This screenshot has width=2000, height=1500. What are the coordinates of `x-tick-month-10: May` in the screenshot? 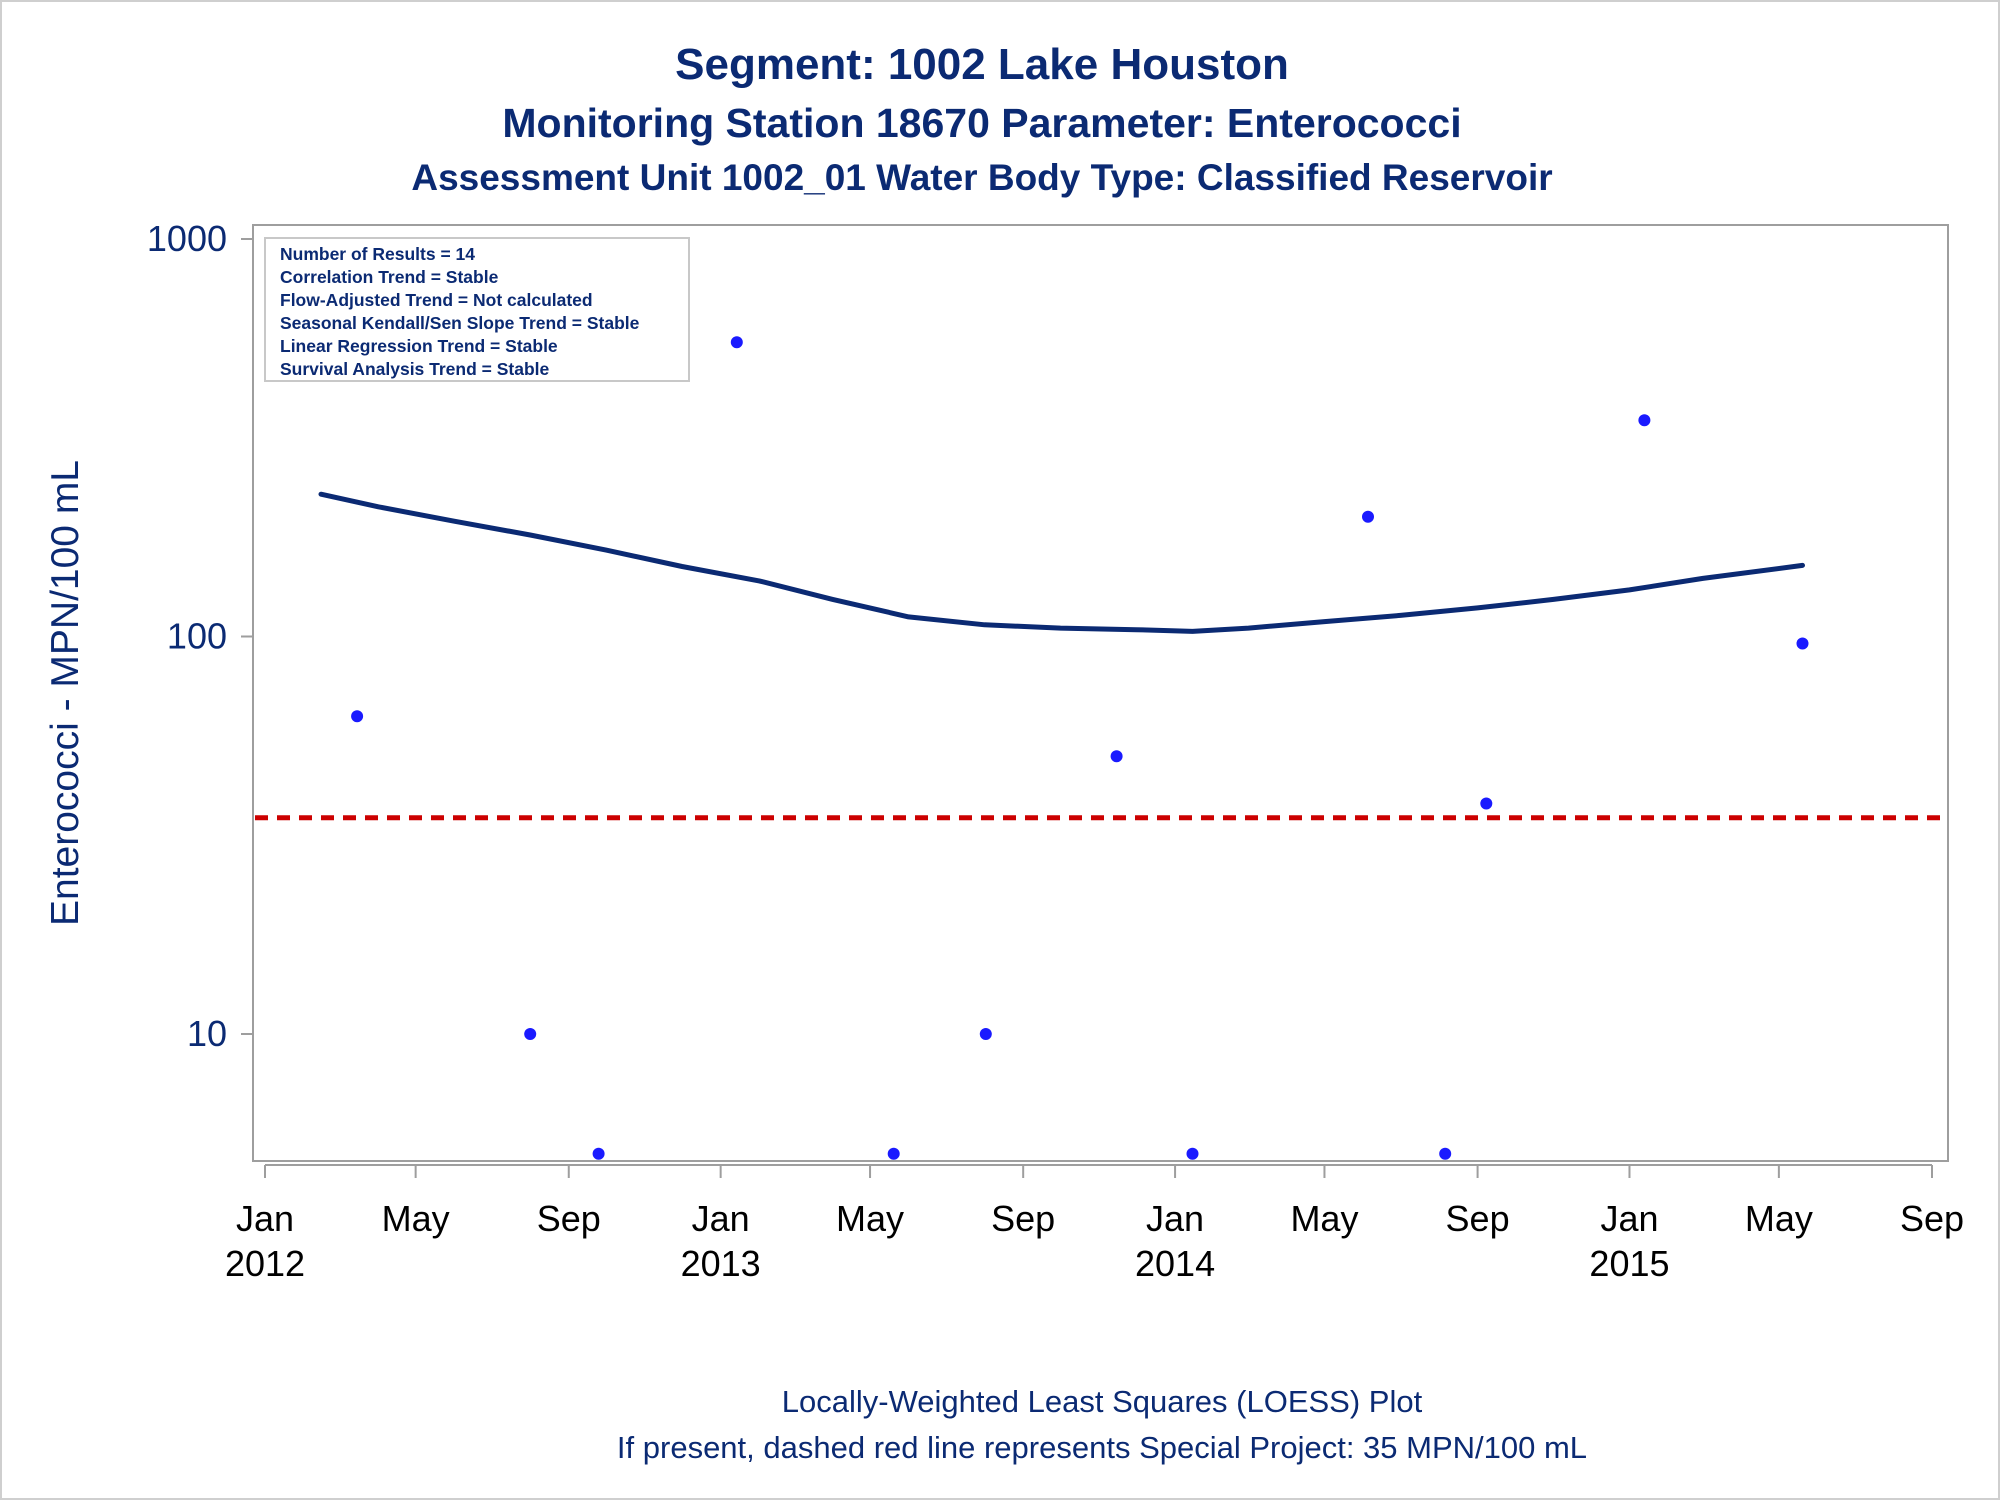 It's located at (1779, 1218).